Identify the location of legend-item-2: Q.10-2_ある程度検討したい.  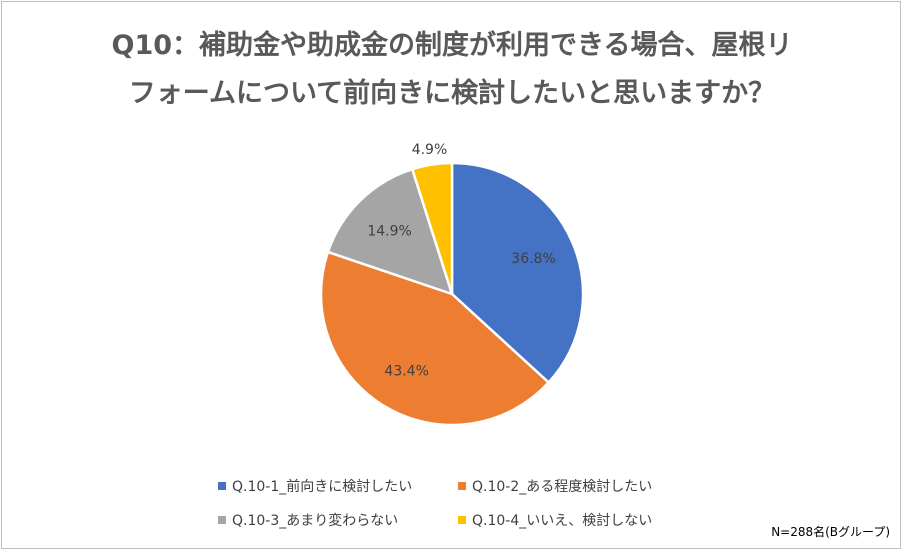
(555, 486).